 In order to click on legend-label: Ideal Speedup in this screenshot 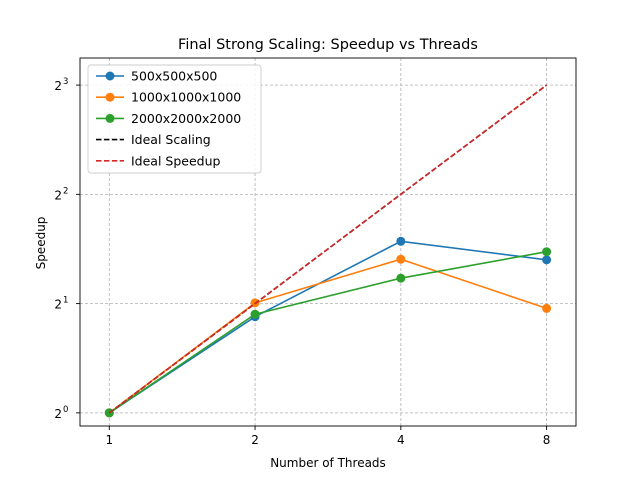, I will do `click(176, 160)`.